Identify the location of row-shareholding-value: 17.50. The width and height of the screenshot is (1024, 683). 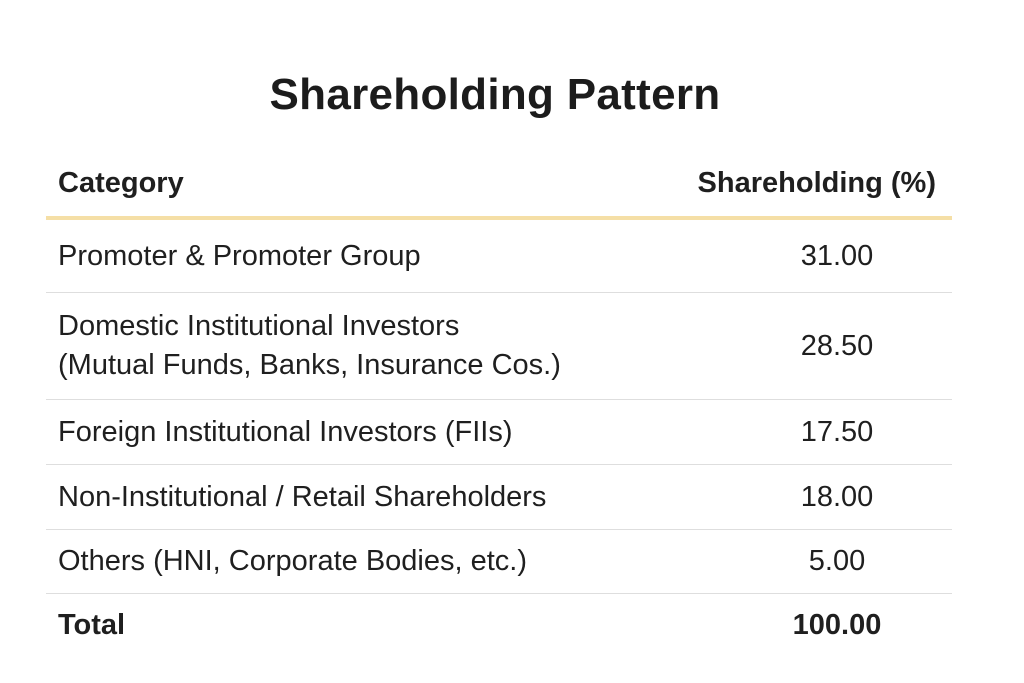
(837, 431).